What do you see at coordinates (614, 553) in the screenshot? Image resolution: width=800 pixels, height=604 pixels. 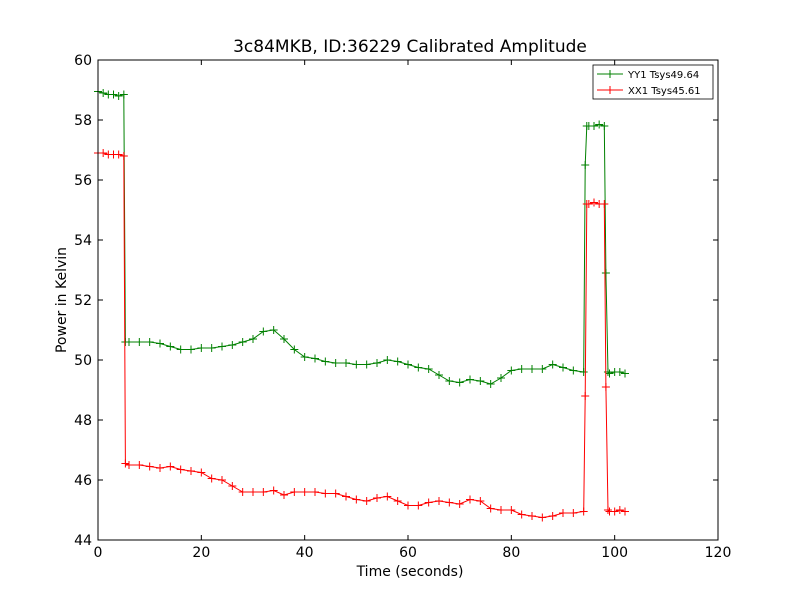 I see `x-tick-label: 100` at bounding box center [614, 553].